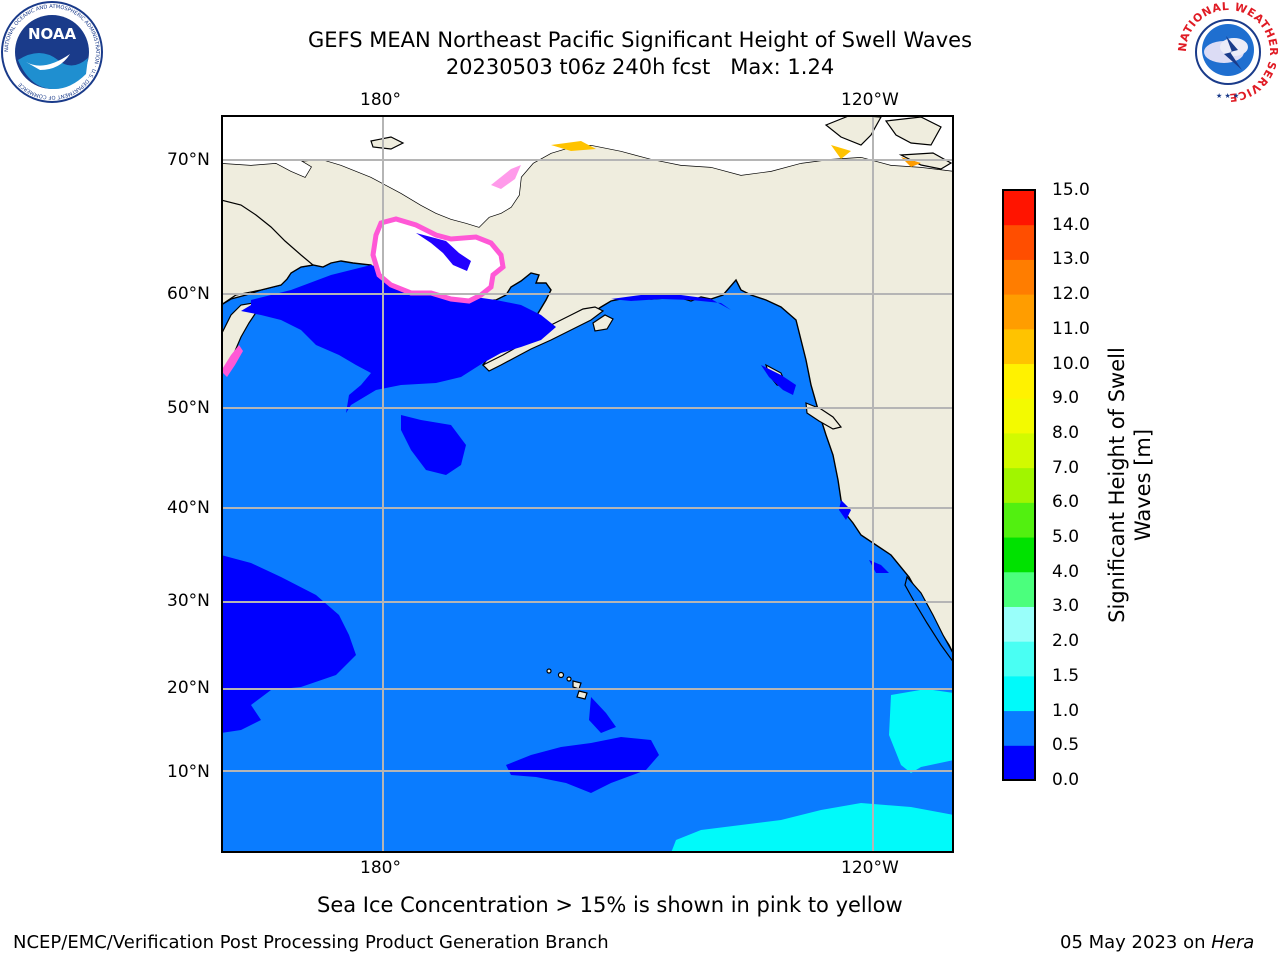 The width and height of the screenshot is (1280, 960). What do you see at coordinates (1066, 675) in the screenshot?
I see `colorbar-tick-label: 1.5` at bounding box center [1066, 675].